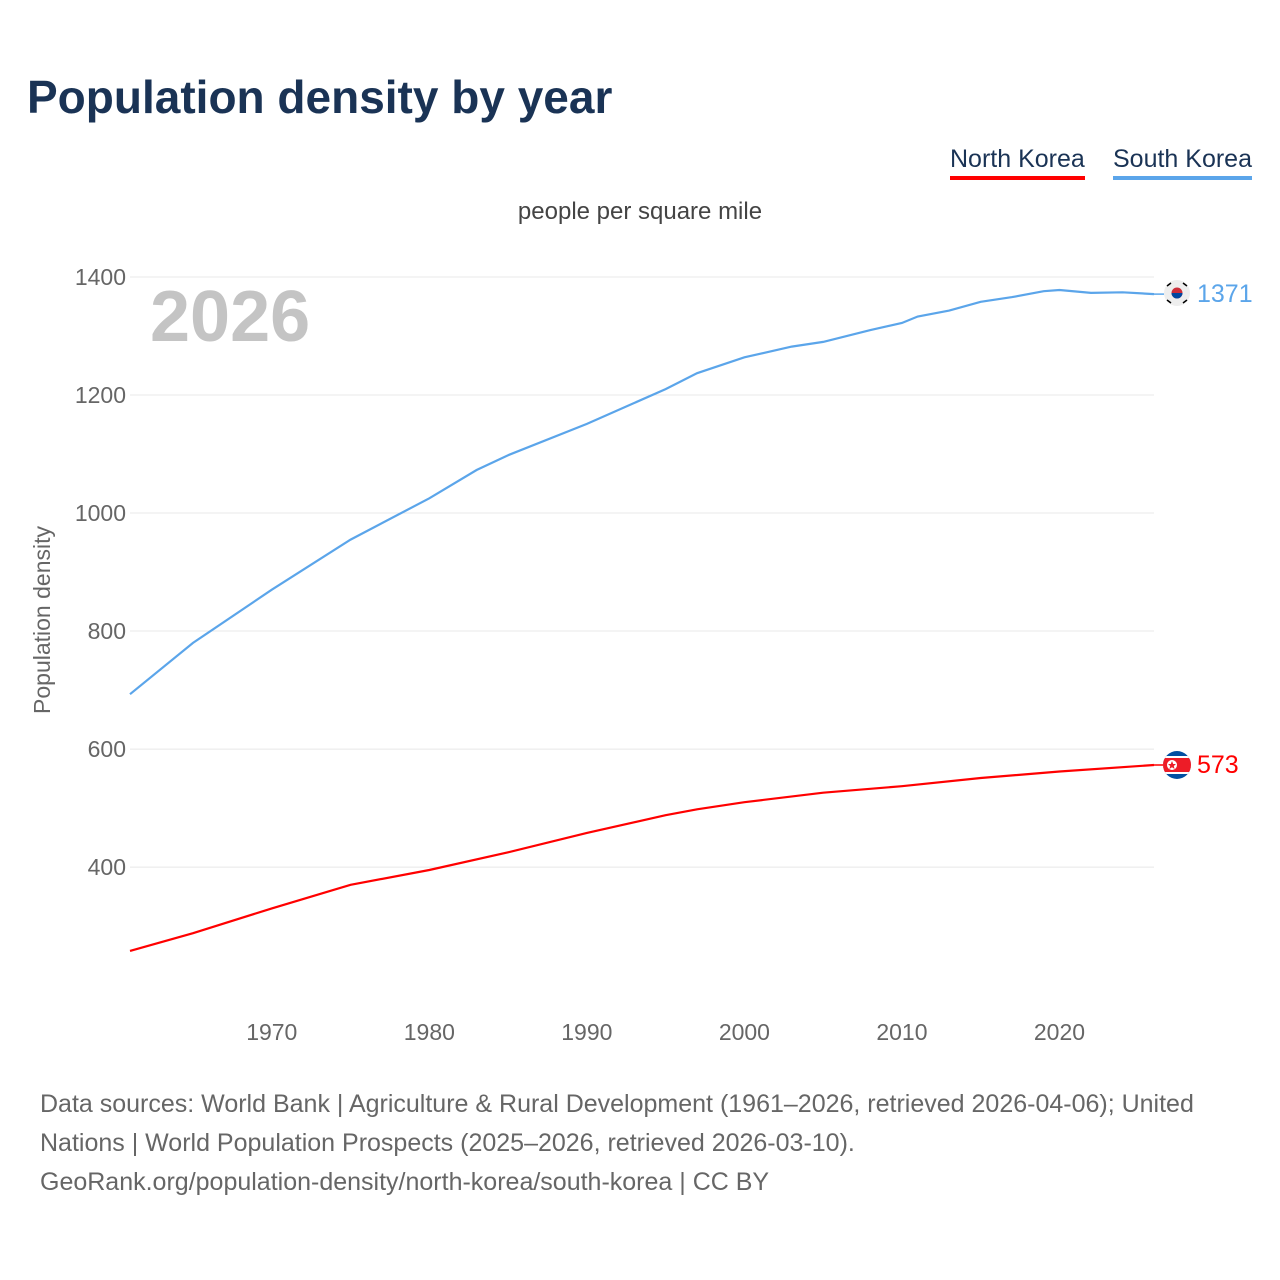 Image resolution: width=1280 pixels, height=1280 pixels. Describe the element at coordinates (586, 1032) in the screenshot. I see `x-tick-label: 1990` at that location.